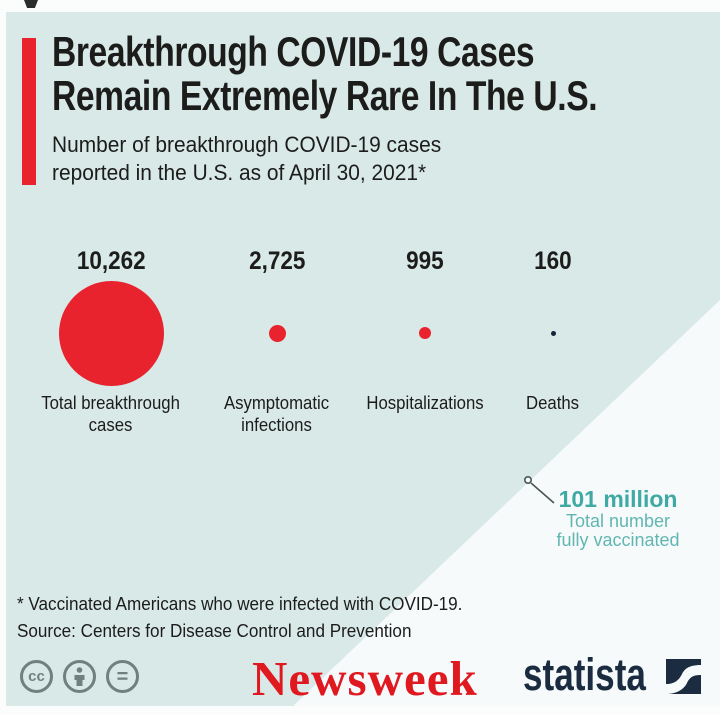 The width and height of the screenshot is (720, 714). I want to click on cc-equals-icon: =, so click(122, 676).